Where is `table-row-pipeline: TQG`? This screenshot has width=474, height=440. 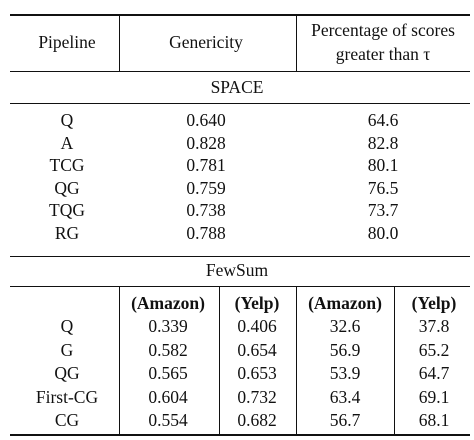 table-row-pipeline: TQG is located at coordinates (67, 210).